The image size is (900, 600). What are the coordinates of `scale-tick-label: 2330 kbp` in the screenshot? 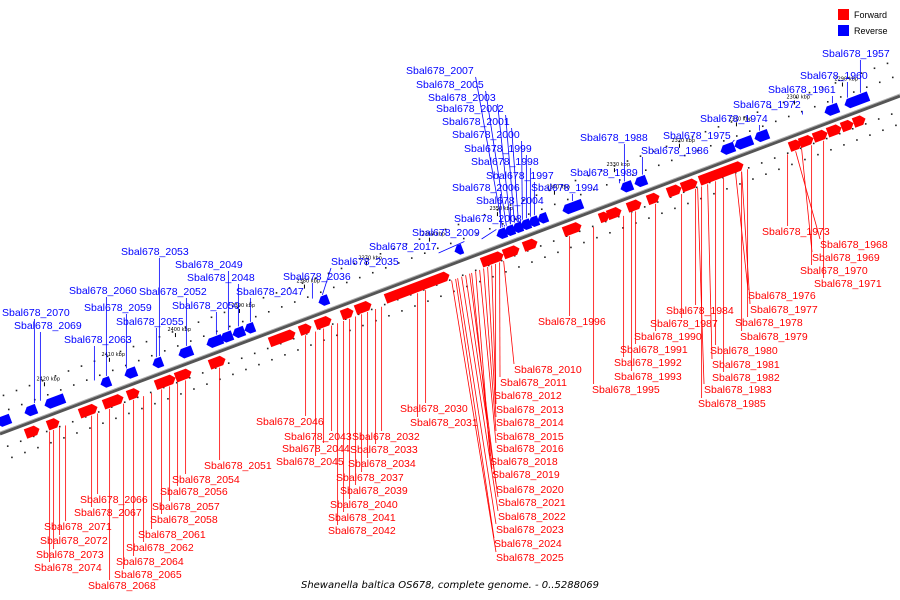 It's located at (618, 165).